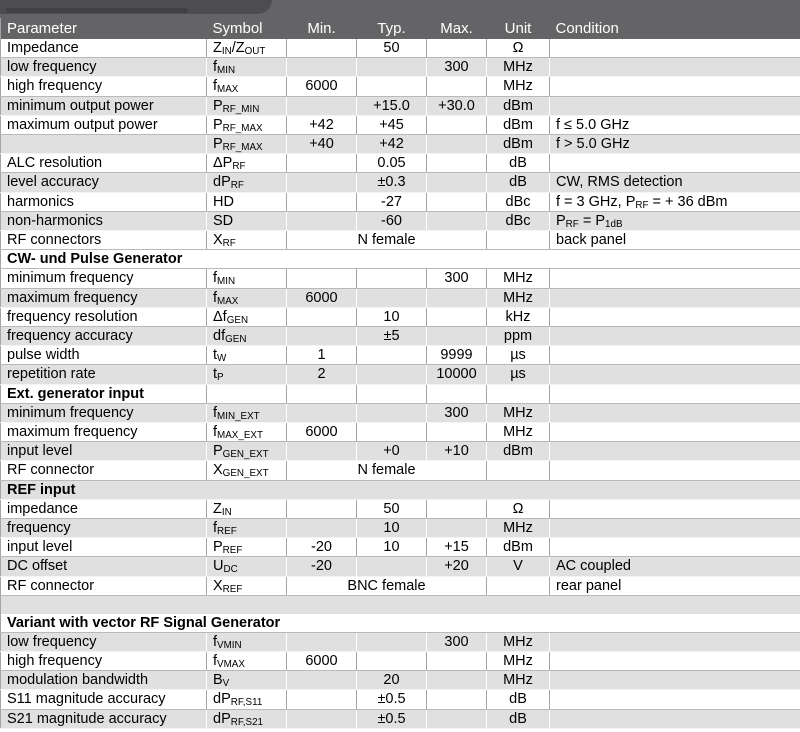 Image resolution: width=800 pixels, height=732 pixels. Describe the element at coordinates (103, 509) in the screenshot. I see `cell-parameter: impedance` at that location.